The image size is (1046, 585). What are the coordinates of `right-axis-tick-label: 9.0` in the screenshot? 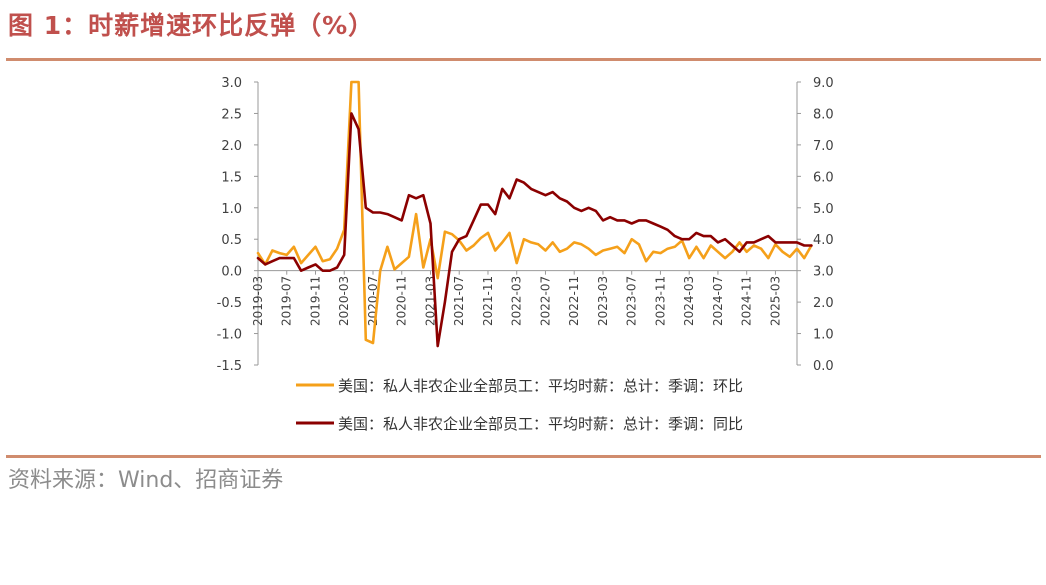 It's located at (823, 83).